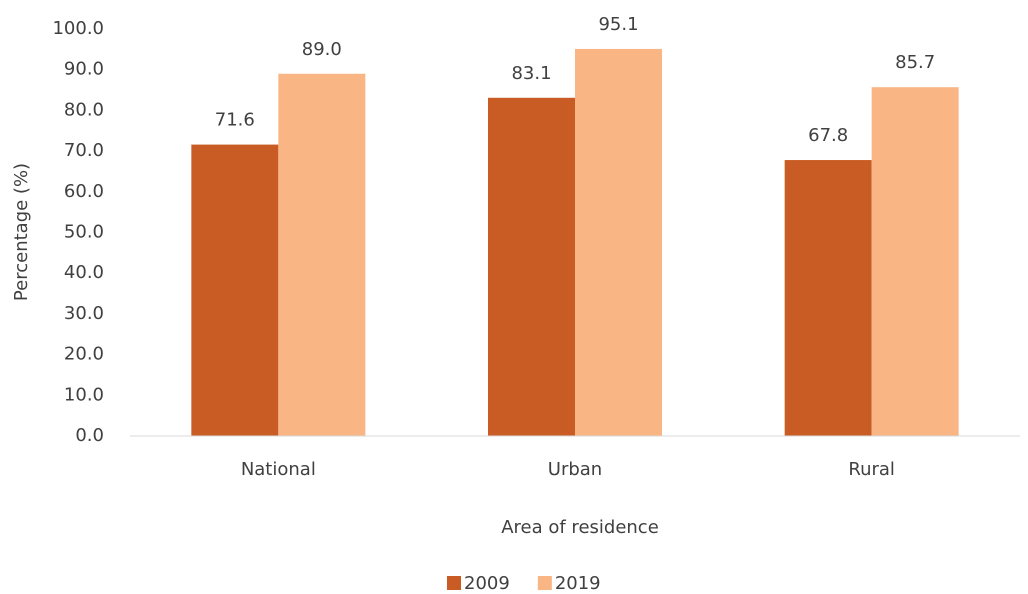  I want to click on y-tick-label: 10.0, so click(84, 394).